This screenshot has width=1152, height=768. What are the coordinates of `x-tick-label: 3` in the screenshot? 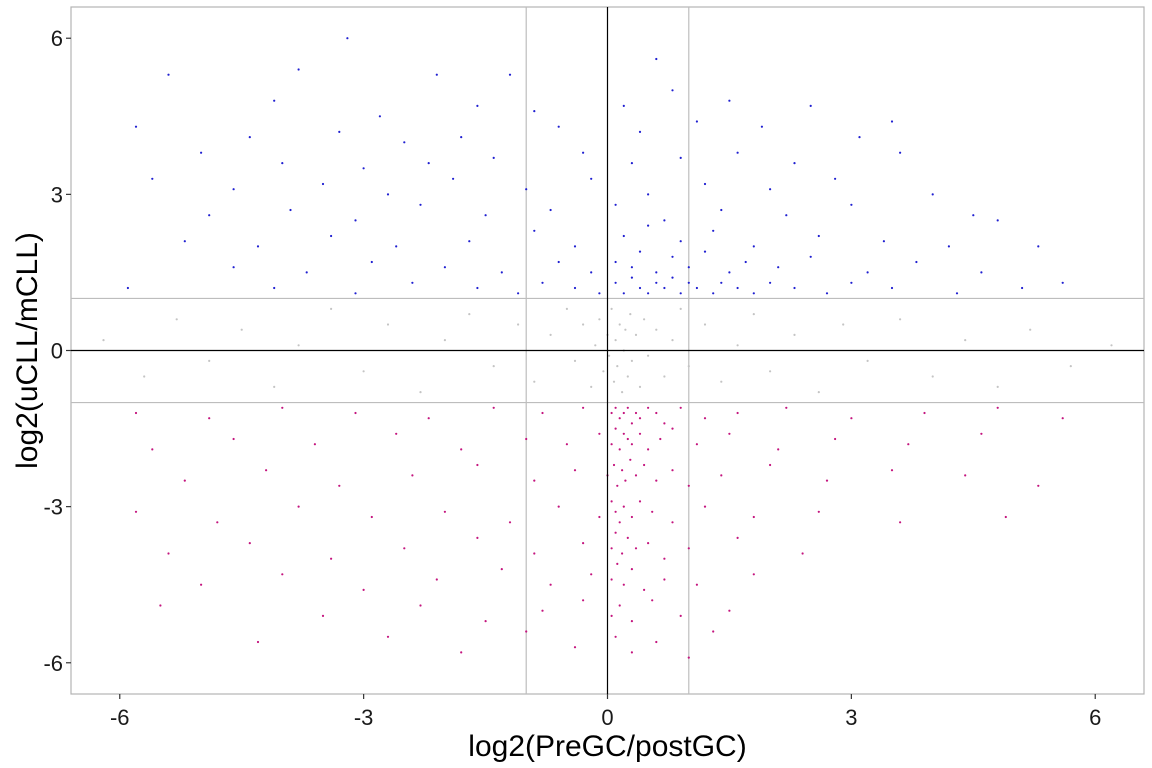 It's located at (851, 717).